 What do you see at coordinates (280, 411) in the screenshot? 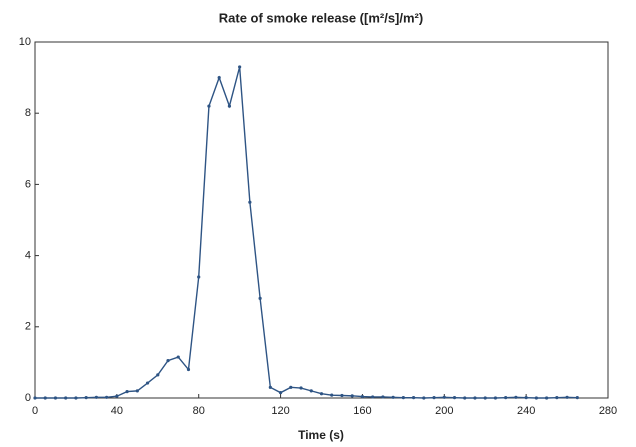
I see `x-tick-label: 120` at bounding box center [280, 411].